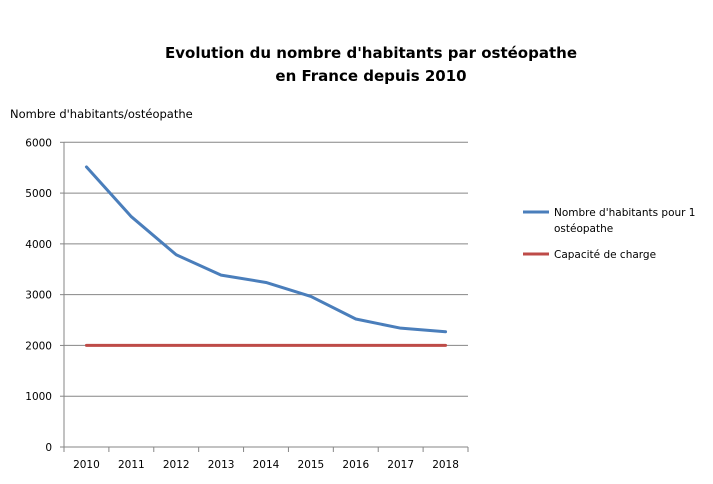 This screenshot has width=713, height=484. What do you see at coordinates (266, 465) in the screenshot?
I see `x-tick-label: 2014` at bounding box center [266, 465].